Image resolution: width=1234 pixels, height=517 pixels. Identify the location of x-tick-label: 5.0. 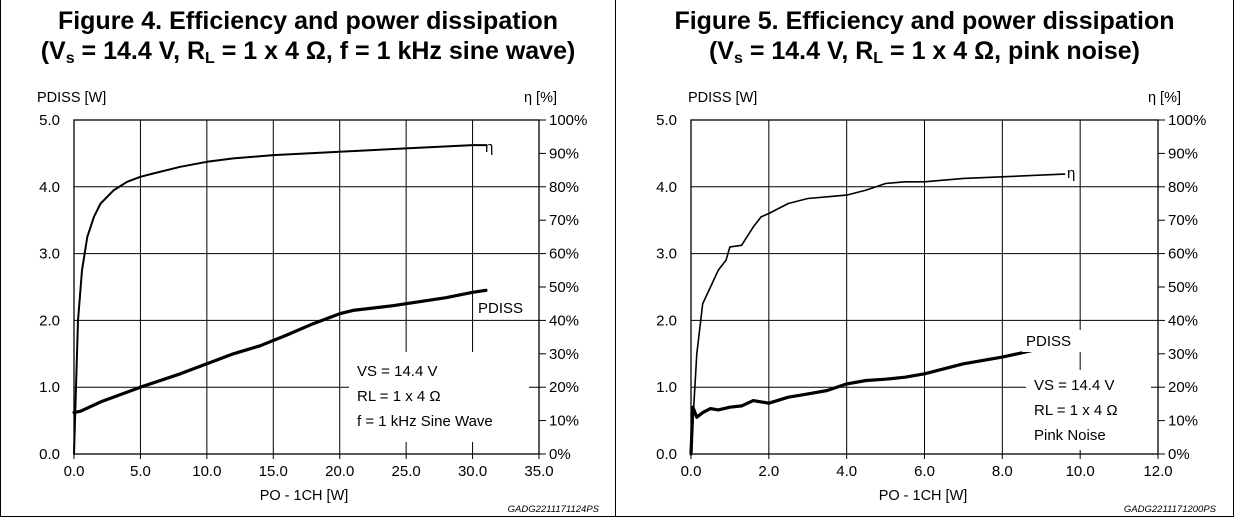
(140, 471).